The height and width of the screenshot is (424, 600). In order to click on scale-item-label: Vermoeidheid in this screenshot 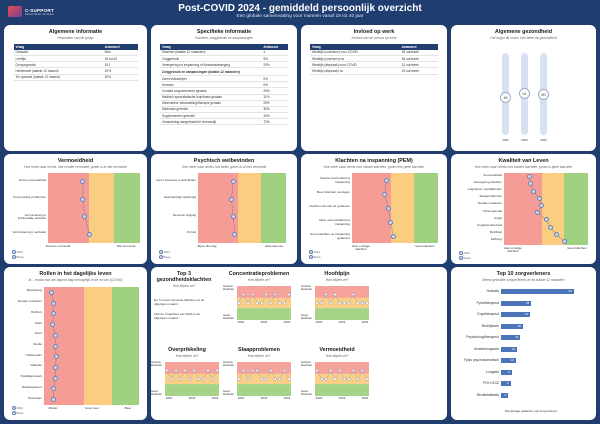, I will do `click(492, 174)`.